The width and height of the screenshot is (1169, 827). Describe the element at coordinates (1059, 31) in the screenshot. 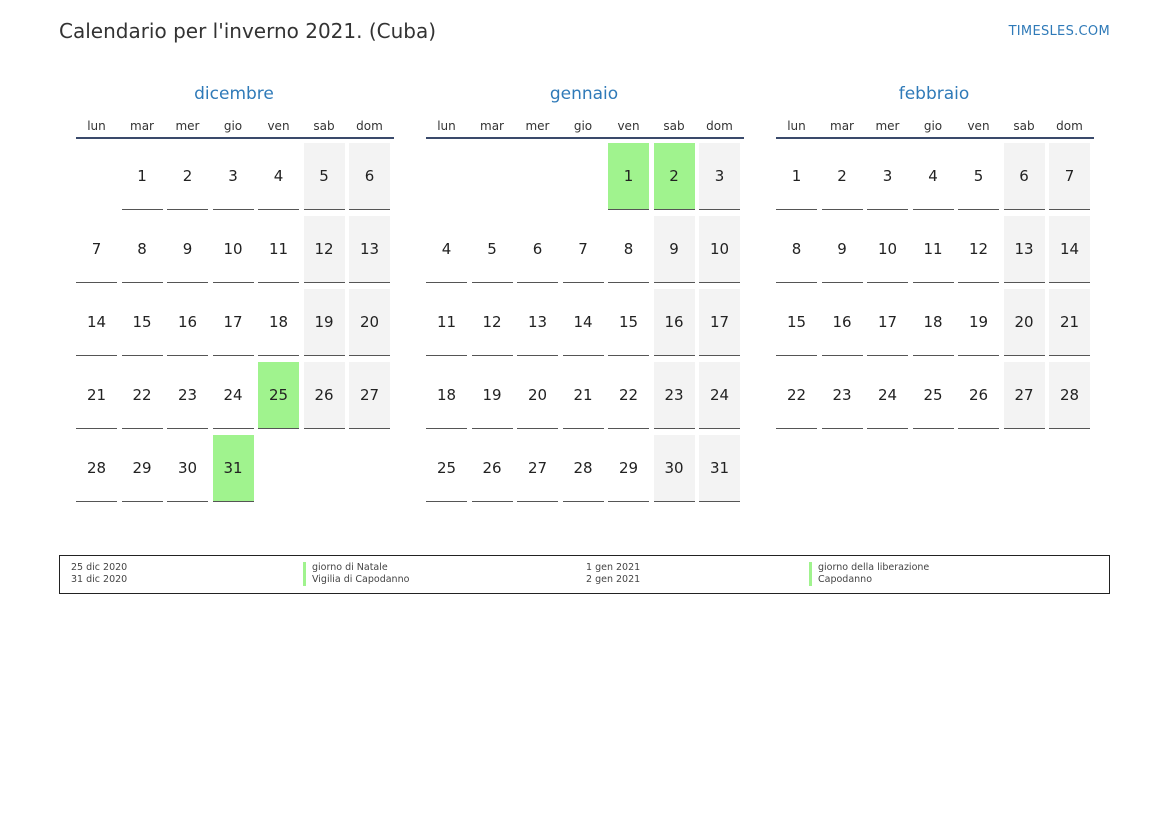

I see `site-link: TIMESLES.COM` at that location.